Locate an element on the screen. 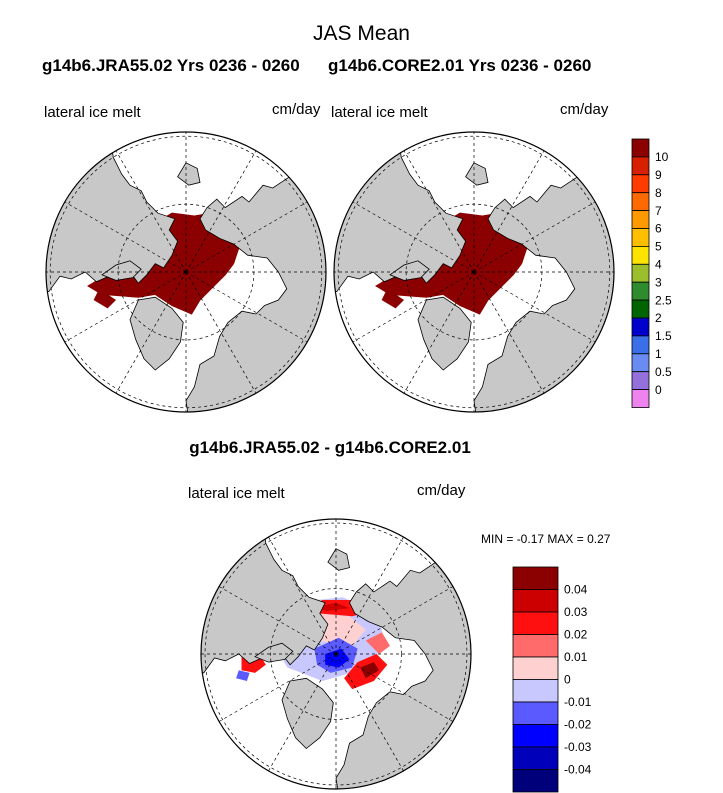 The height and width of the screenshot is (793, 723). colorbar-label: 6 is located at coordinates (658, 229).